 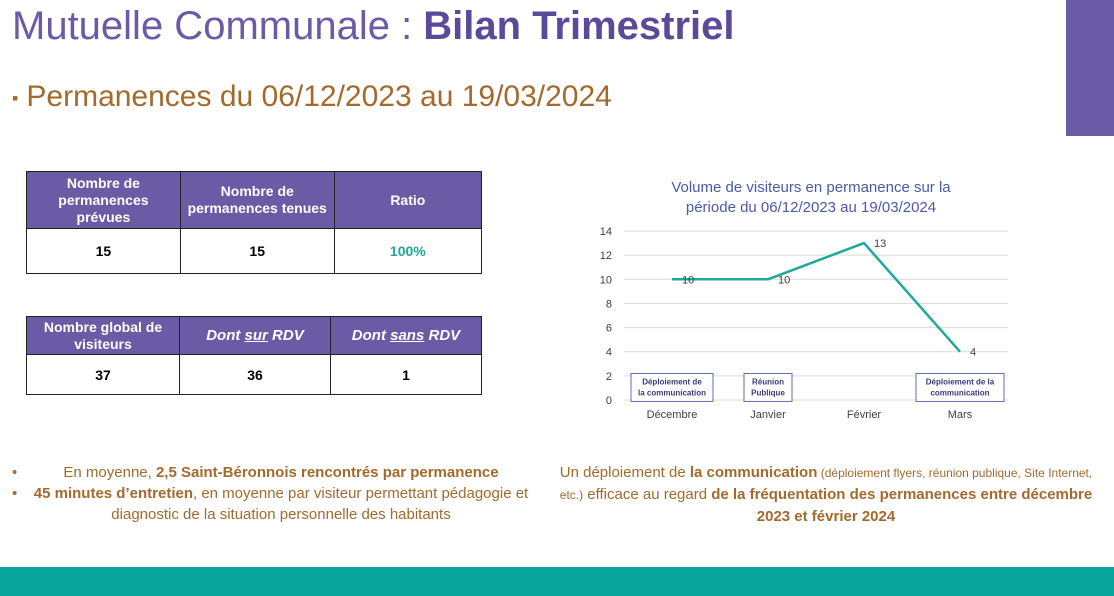 I want to click on table-row: 15 15 100%, so click(x=254, y=251).